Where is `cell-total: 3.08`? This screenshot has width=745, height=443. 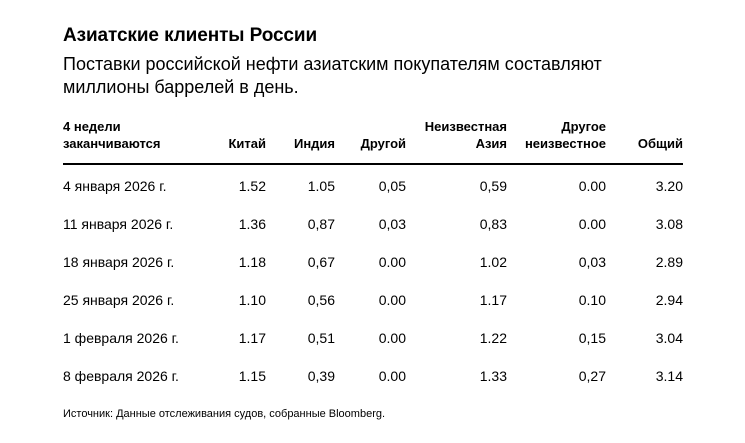
cell-total: 3.08 is located at coordinates (669, 223).